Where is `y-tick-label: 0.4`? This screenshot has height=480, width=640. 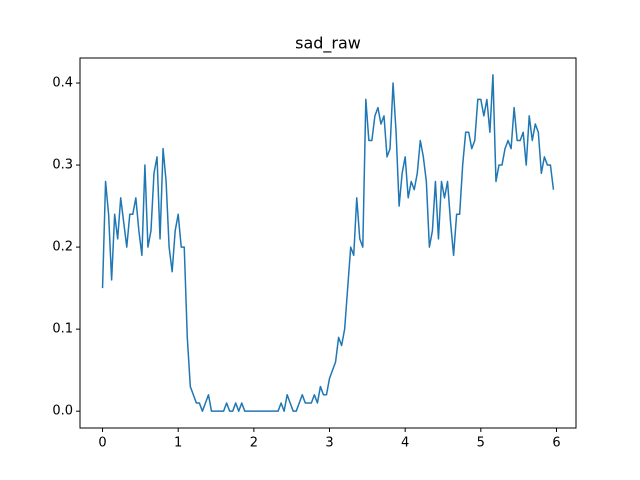 y-tick-label: 0.4 is located at coordinates (62, 83).